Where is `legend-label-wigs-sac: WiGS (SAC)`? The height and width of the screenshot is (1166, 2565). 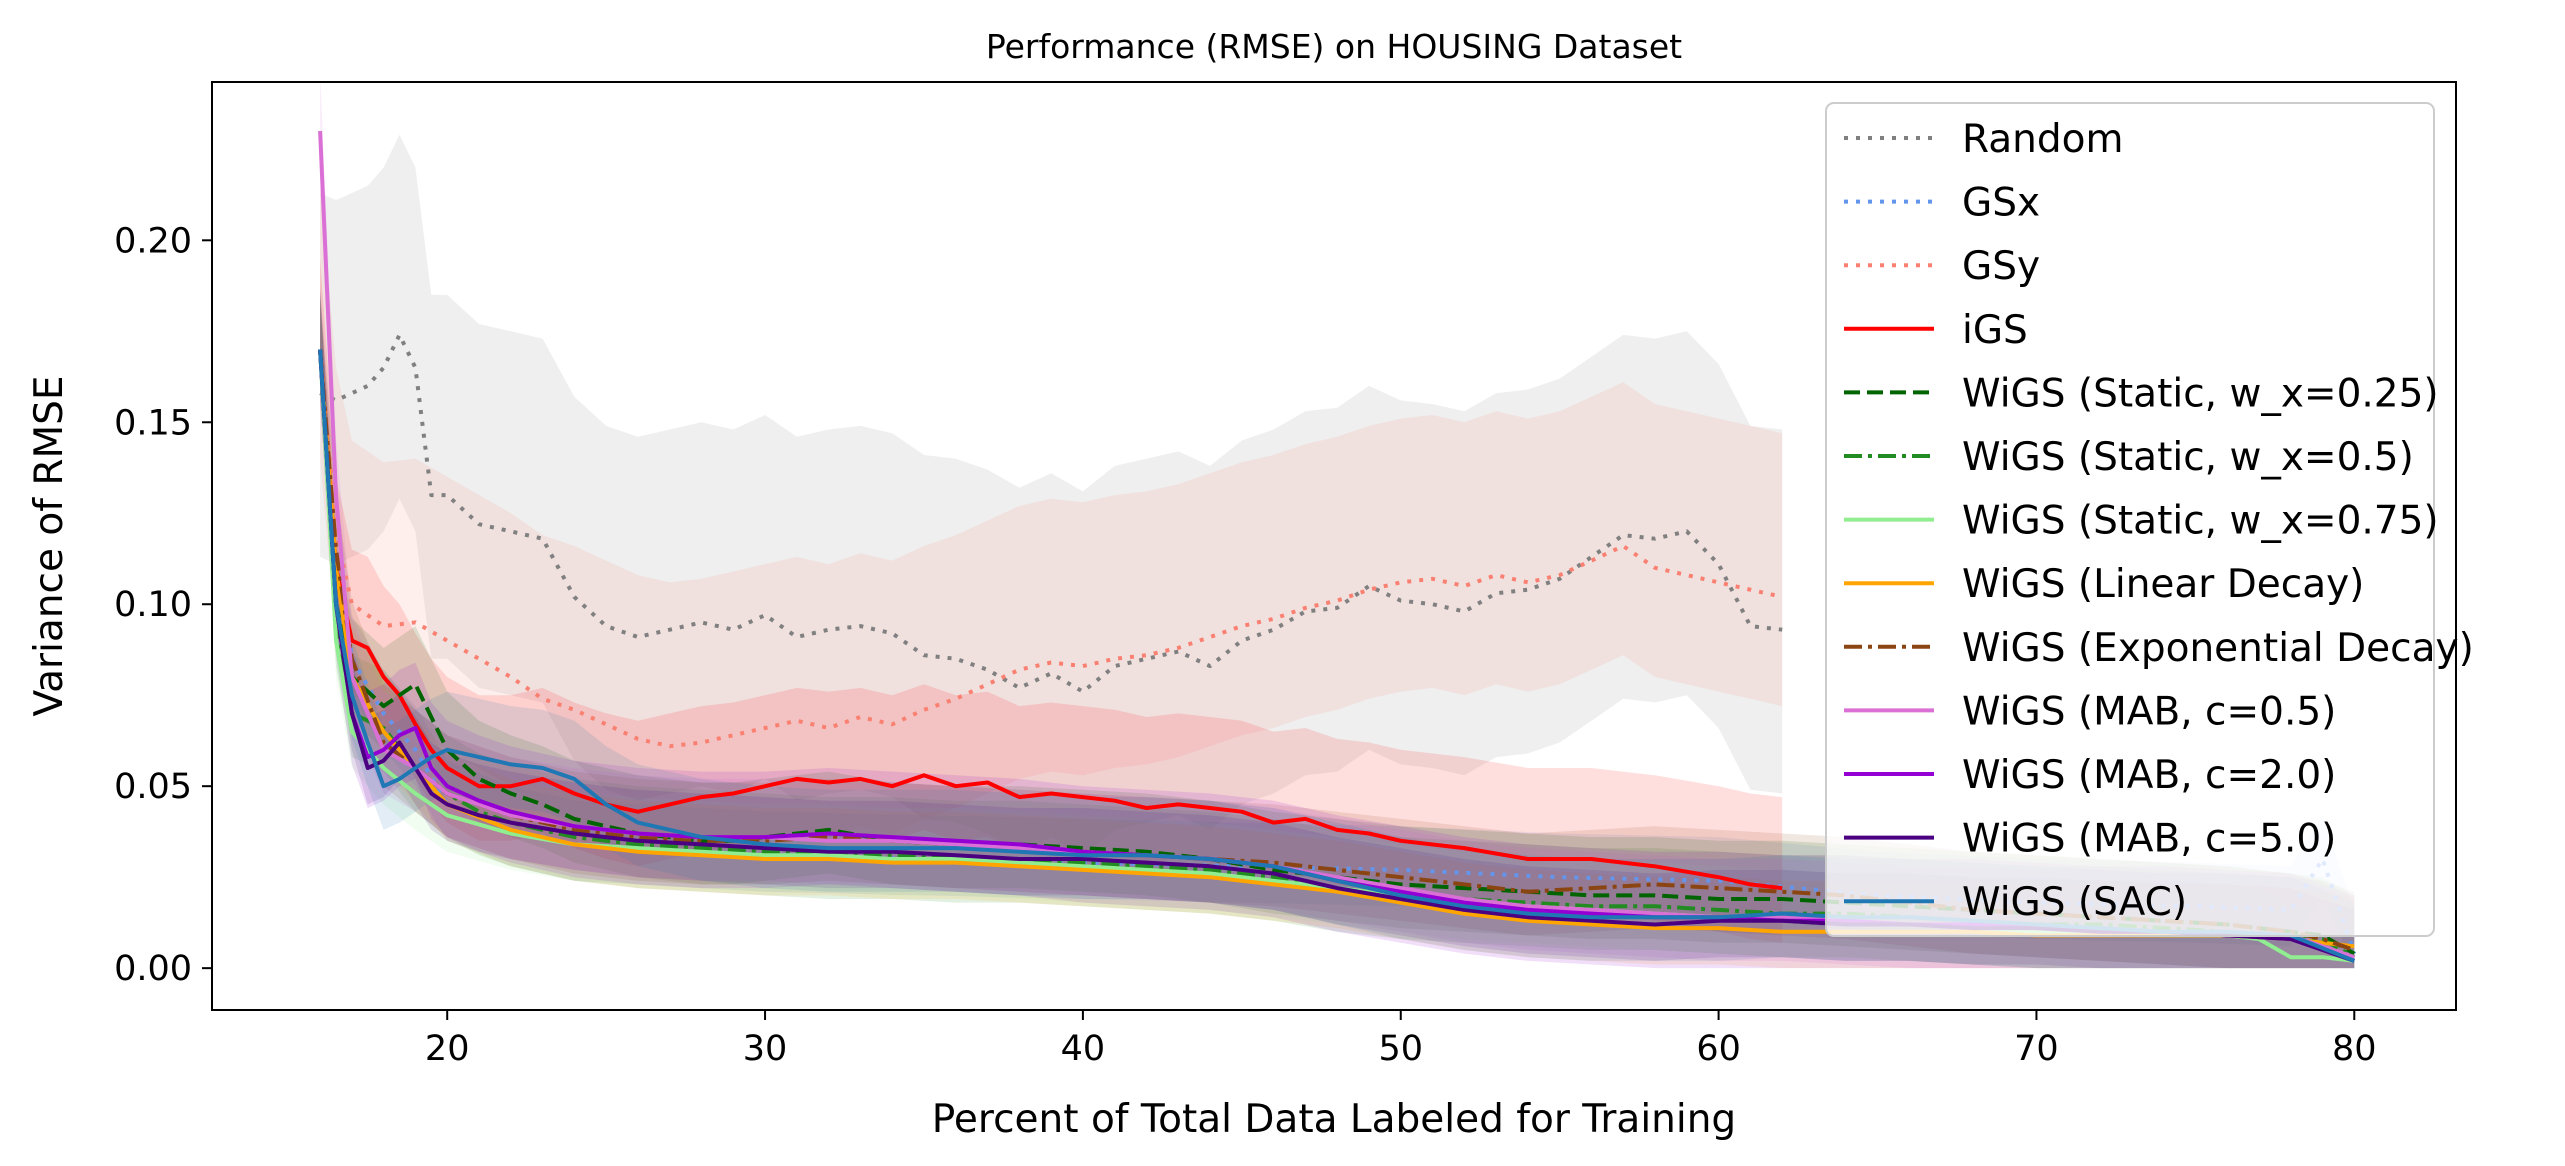 legend-label-wigs-sac: WiGS (SAC) is located at coordinates (2074, 902).